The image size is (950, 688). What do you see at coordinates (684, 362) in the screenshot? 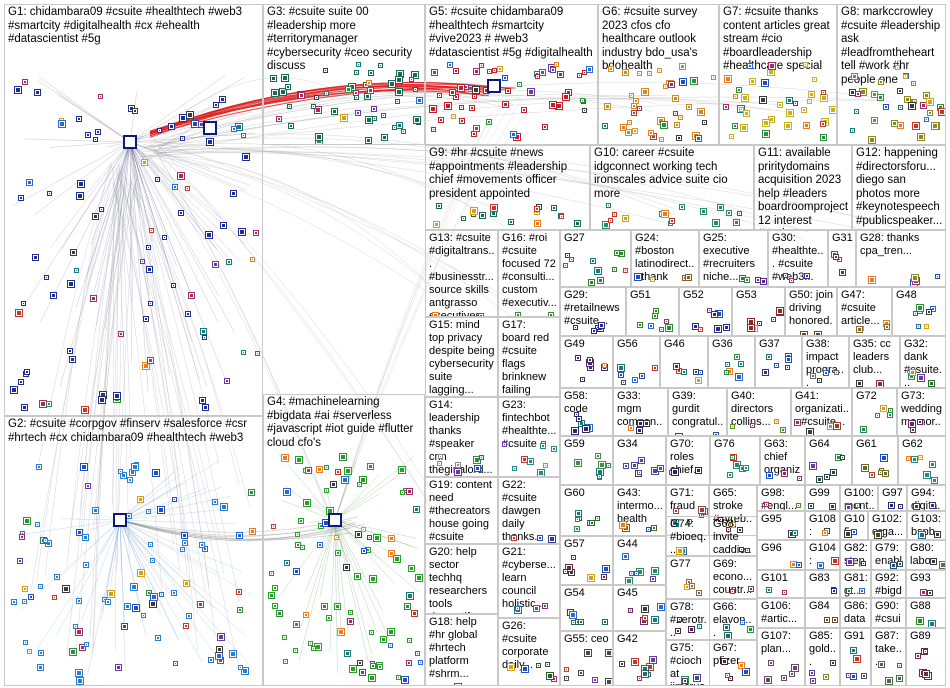
I see `group-g46: G46` at bounding box center [684, 362].